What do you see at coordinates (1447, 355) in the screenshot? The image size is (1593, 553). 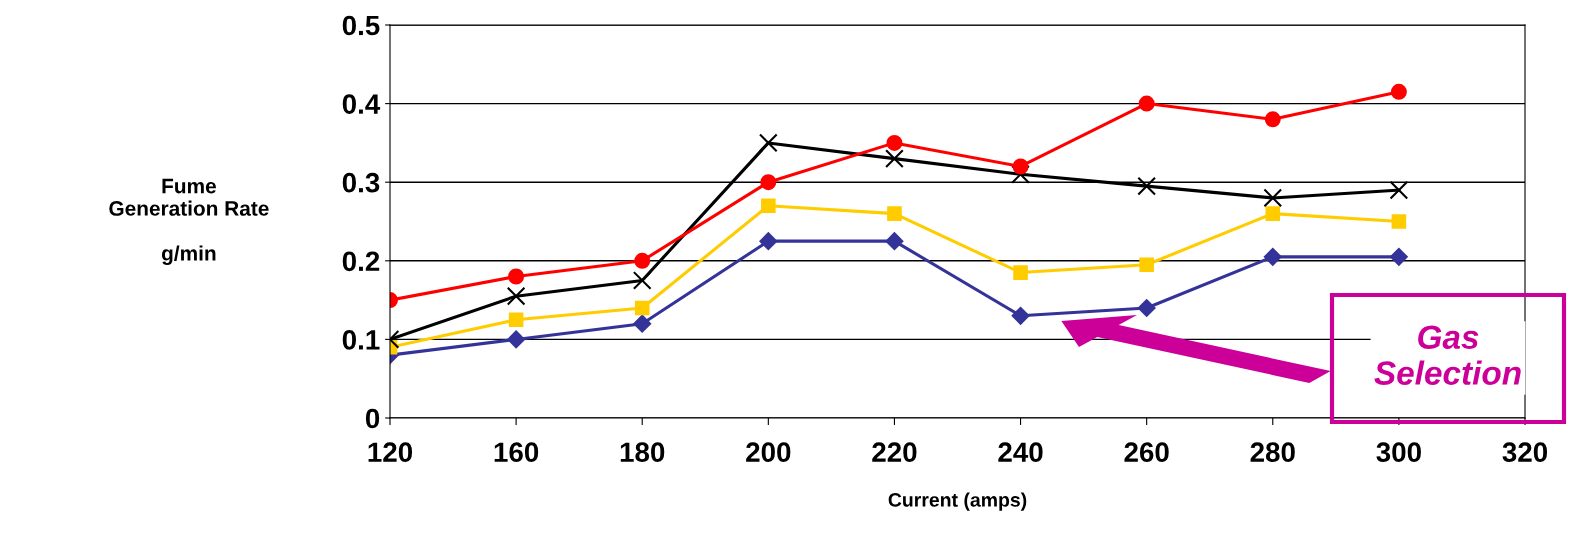 I see `annotation: Gas Selection` at bounding box center [1447, 355].